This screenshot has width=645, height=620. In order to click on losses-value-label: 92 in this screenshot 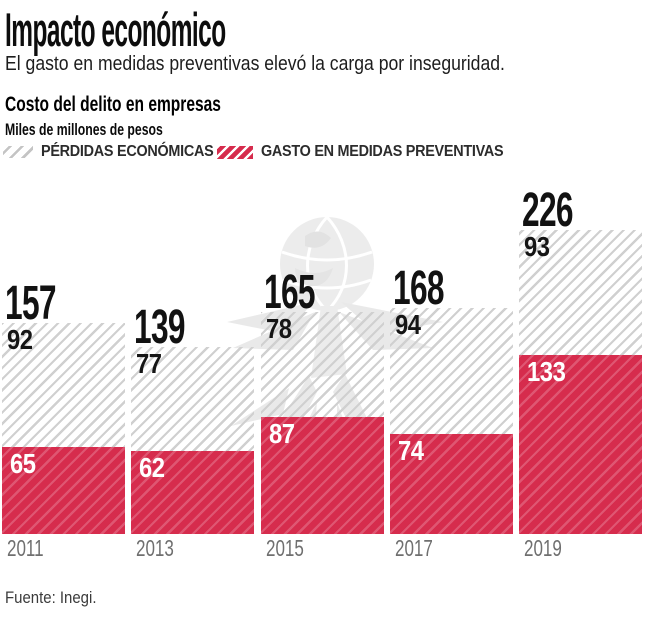, I will do `click(20, 339)`.